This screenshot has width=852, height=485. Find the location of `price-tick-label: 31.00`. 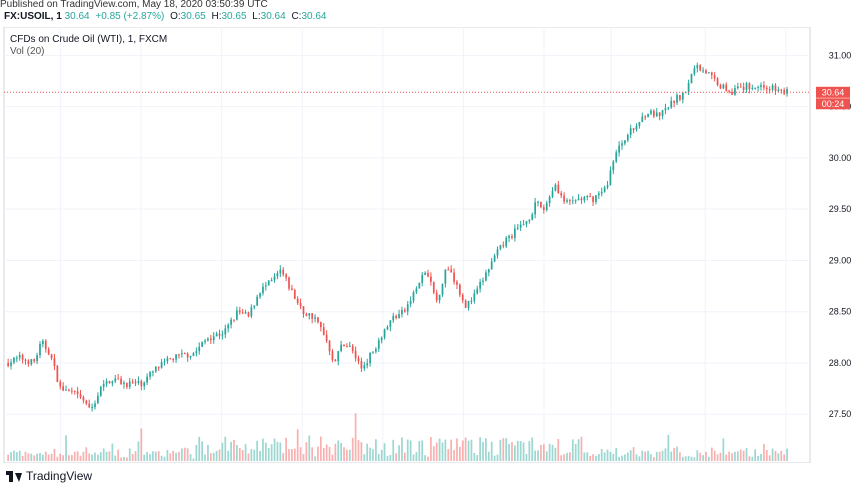

price-tick-label: 31.00 is located at coordinates (840, 55).